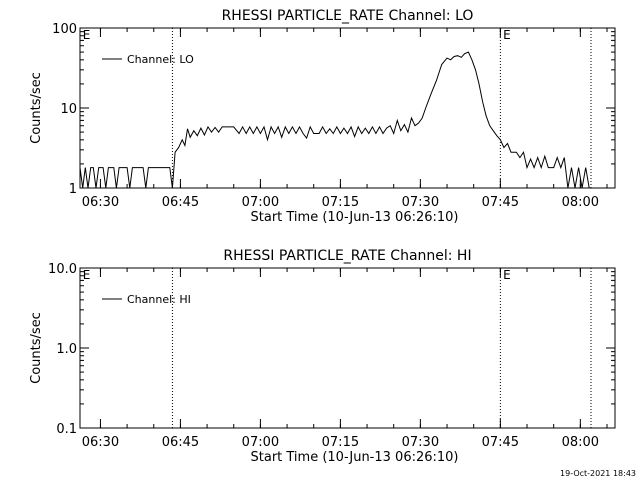 Image resolution: width=640 pixels, height=480 pixels. Describe the element at coordinates (62, 269) in the screenshot. I see `y-tick-label: 10.0` at that location.